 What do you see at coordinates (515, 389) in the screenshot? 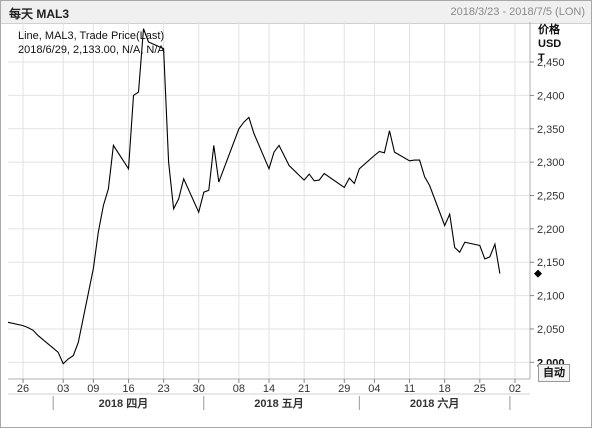
I see `x-tick-label: 02` at bounding box center [515, 389].